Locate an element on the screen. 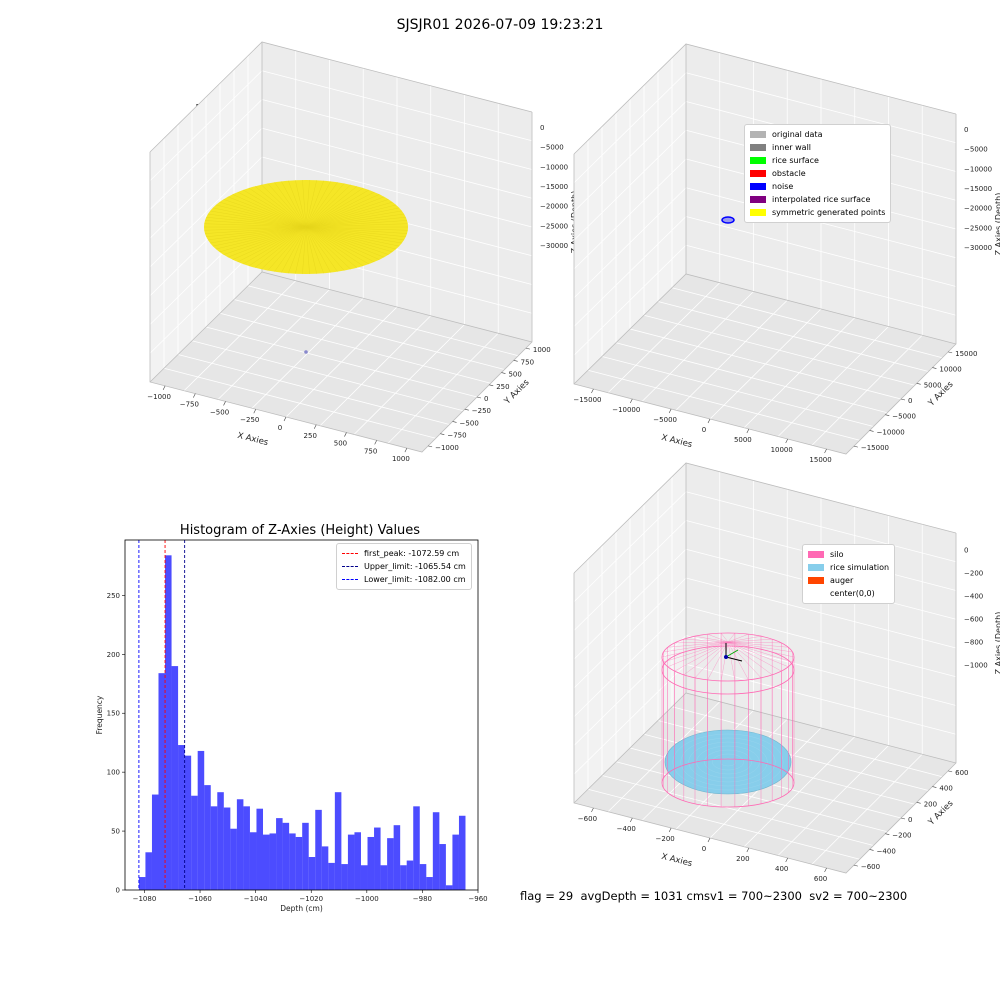  p2-y-tick-label: 15000 is located at coordinates (966, 354).